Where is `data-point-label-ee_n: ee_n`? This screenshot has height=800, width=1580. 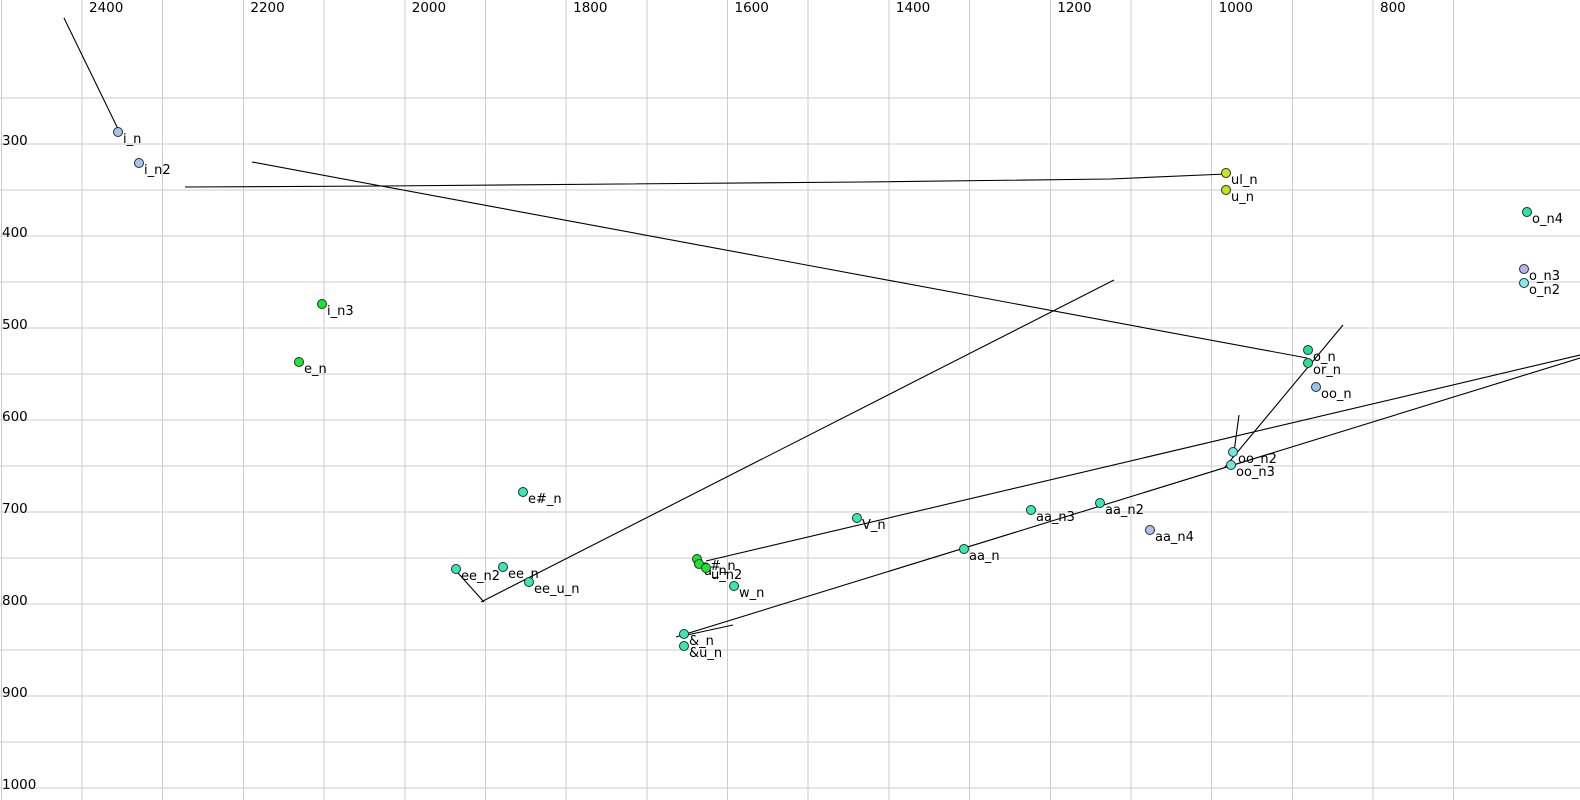
data-point-label-ee_n: ee_n is located at coordinates (523, 574).